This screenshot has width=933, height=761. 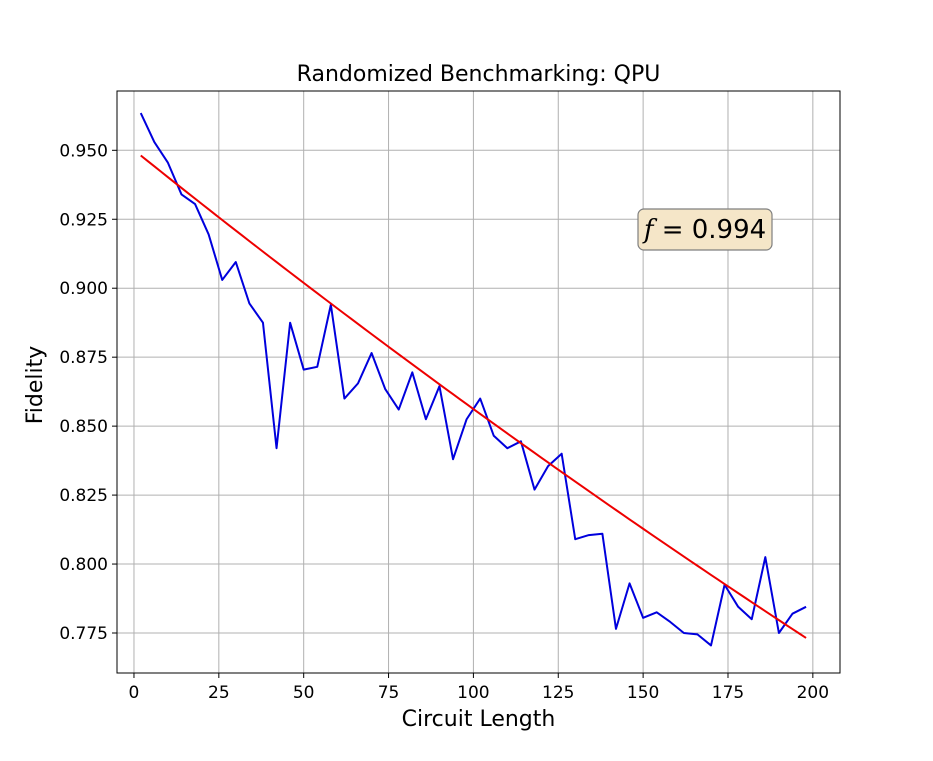 What do you see at coordinates (389, 693) in the screenshot?
I see `x-tick-label: 75` at bounding box center [389, 693].